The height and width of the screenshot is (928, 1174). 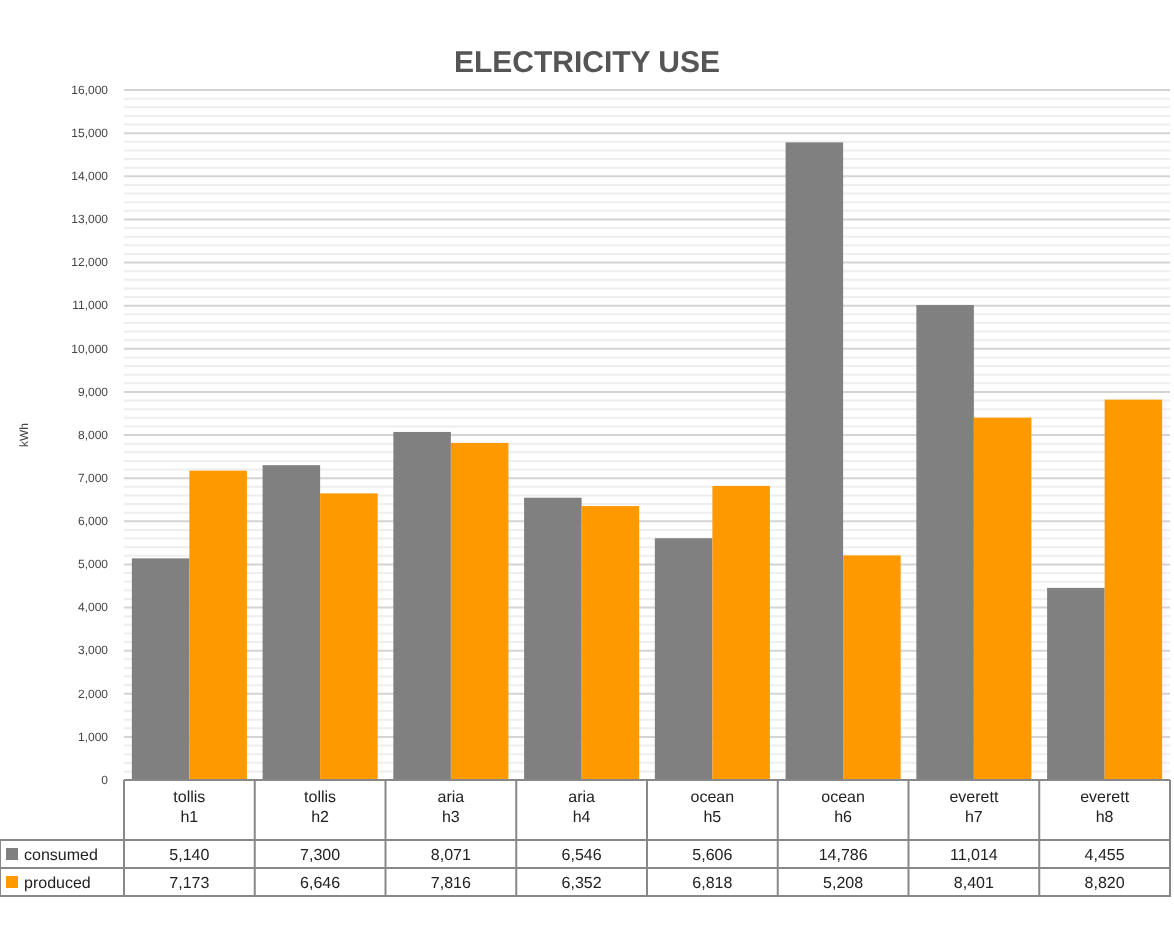 What do you see at coordinates (190, 855) in the screenshot?
I see `data-label: 5,140` at bounding box center [190, 855].